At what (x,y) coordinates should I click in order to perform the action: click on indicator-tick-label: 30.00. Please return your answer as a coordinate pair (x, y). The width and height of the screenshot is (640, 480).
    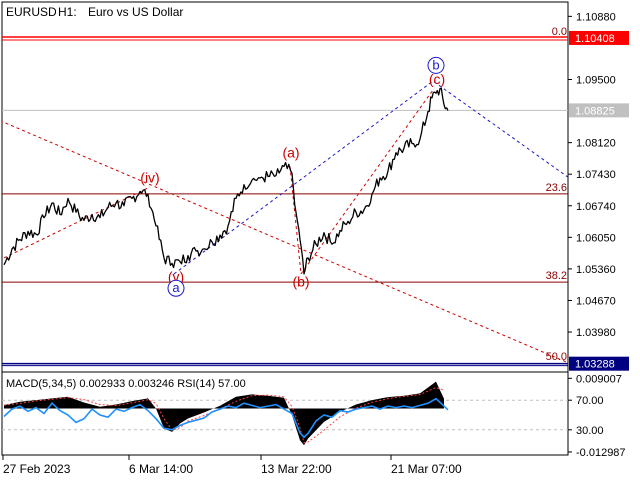
    Looking at the image, I should click on (590, 431).